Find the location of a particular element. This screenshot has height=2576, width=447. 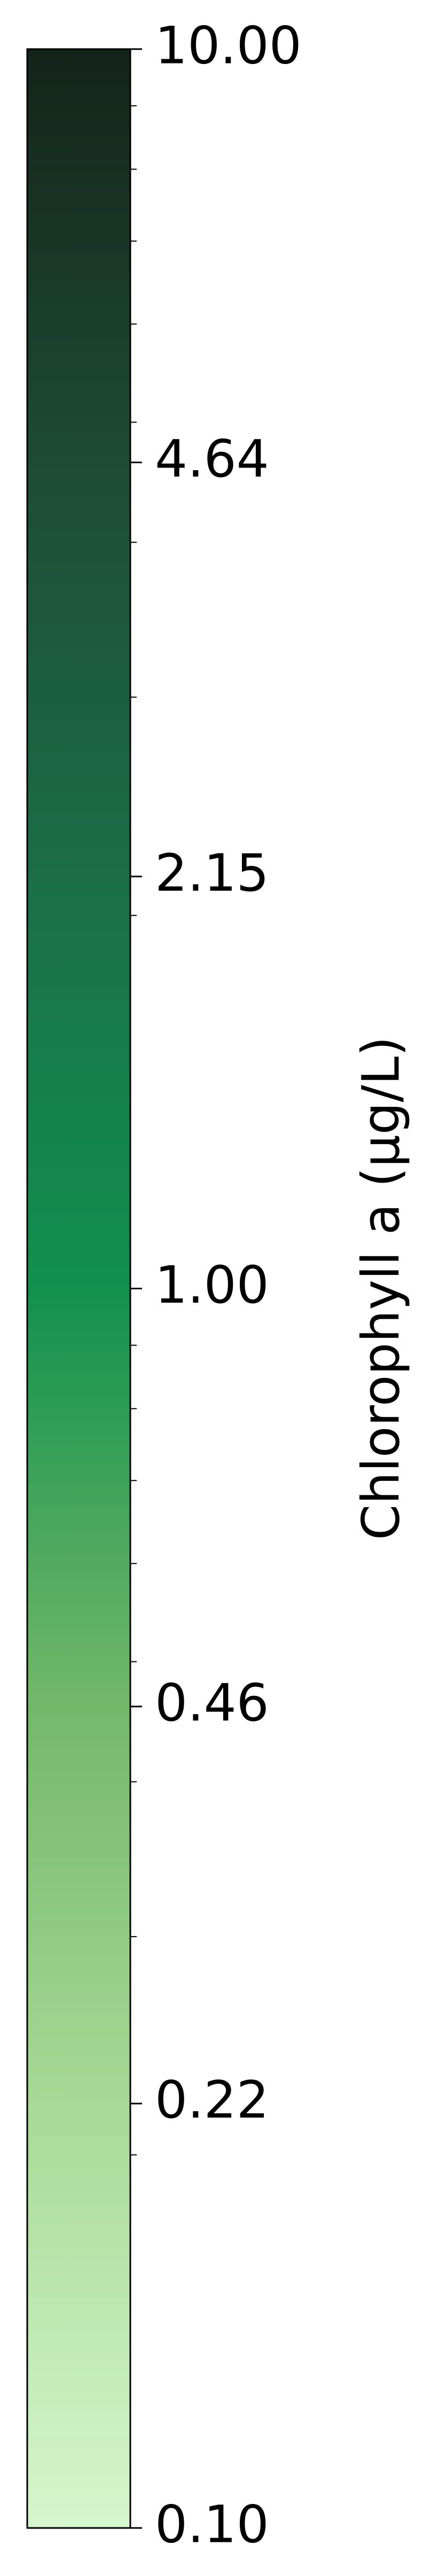

colorbar-axis-label: Chlorophyll a (µg/L) is located at coordinates (381, 1288).